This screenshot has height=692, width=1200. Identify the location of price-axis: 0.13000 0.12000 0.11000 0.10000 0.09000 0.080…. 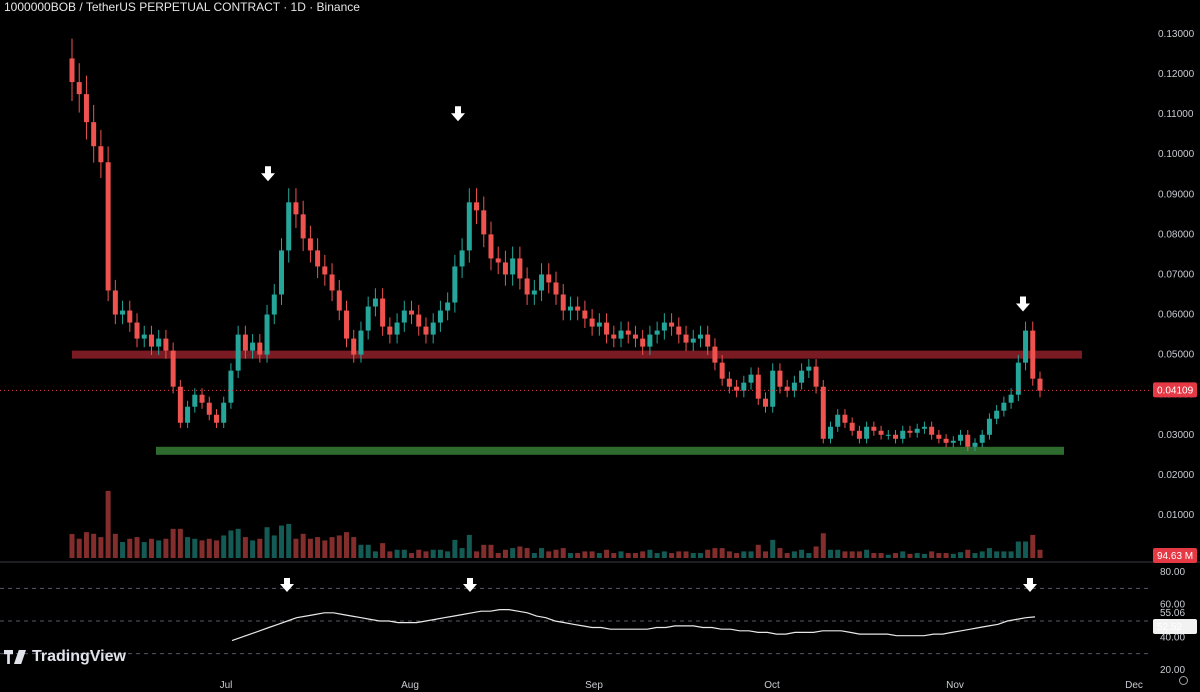
(1176, 275).